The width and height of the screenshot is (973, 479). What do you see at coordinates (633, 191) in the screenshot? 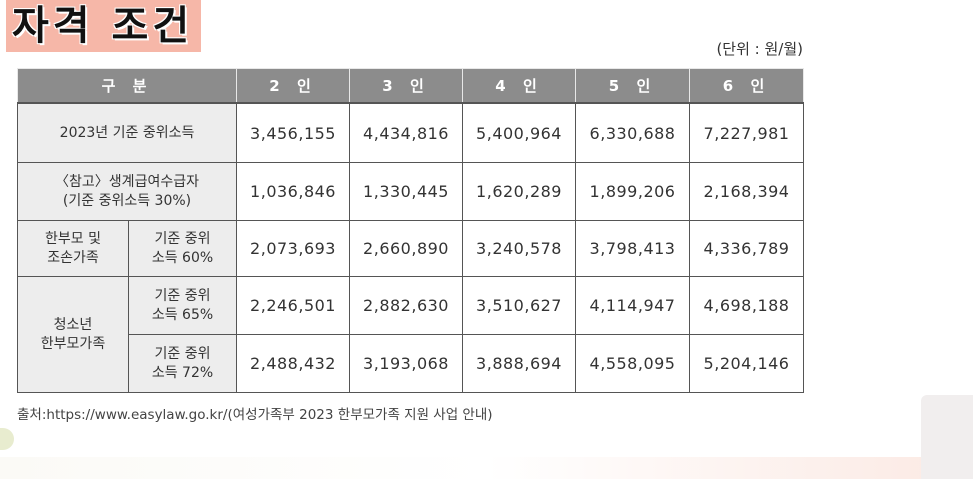
I see `table-cell: 1,899,206` at bounding box center [633, 191].